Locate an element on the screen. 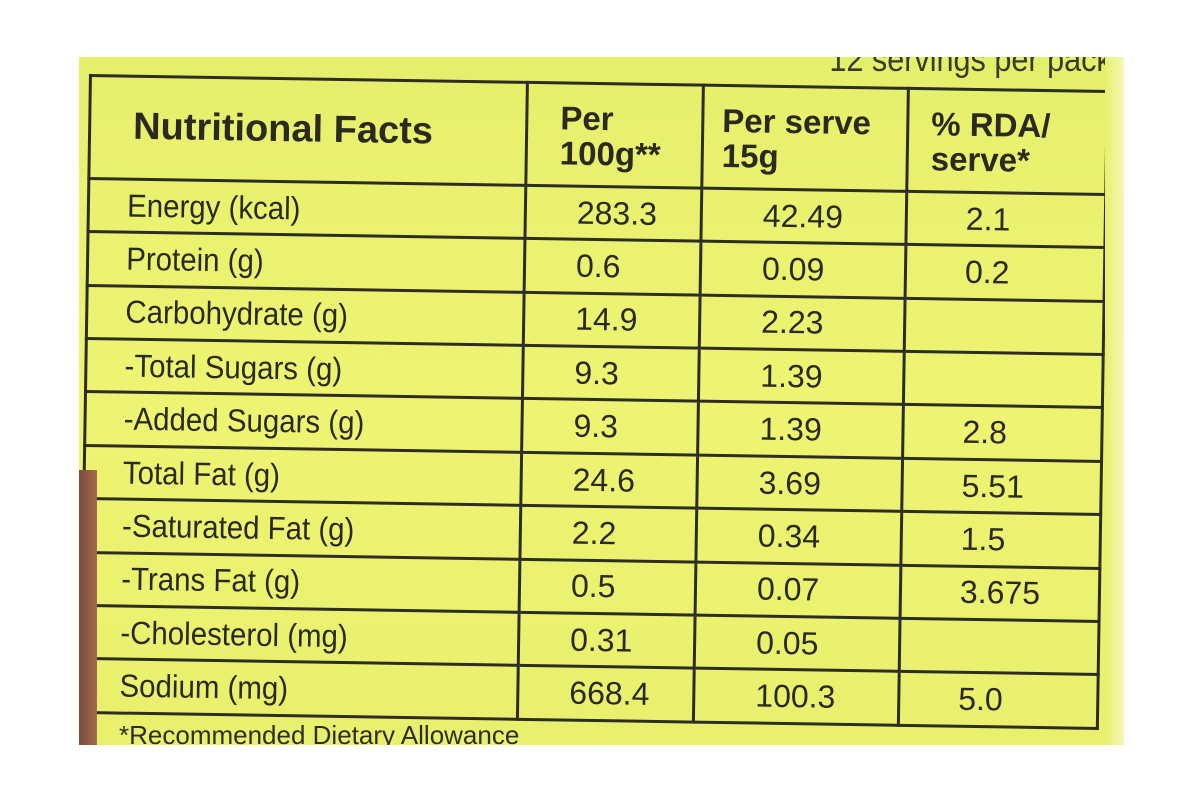 Image resolution: width=1200 pixels, height=800 pixels. servings-per-pack-text: 12 servings per pack is located at coordinates (970, 68).